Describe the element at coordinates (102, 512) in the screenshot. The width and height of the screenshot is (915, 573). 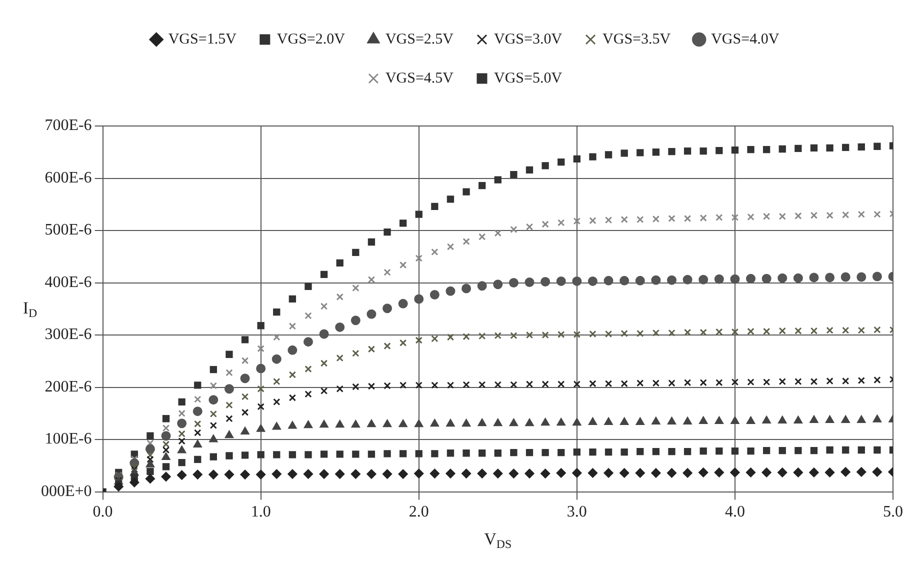
I see `x-tick-label: 0.0` at that location.